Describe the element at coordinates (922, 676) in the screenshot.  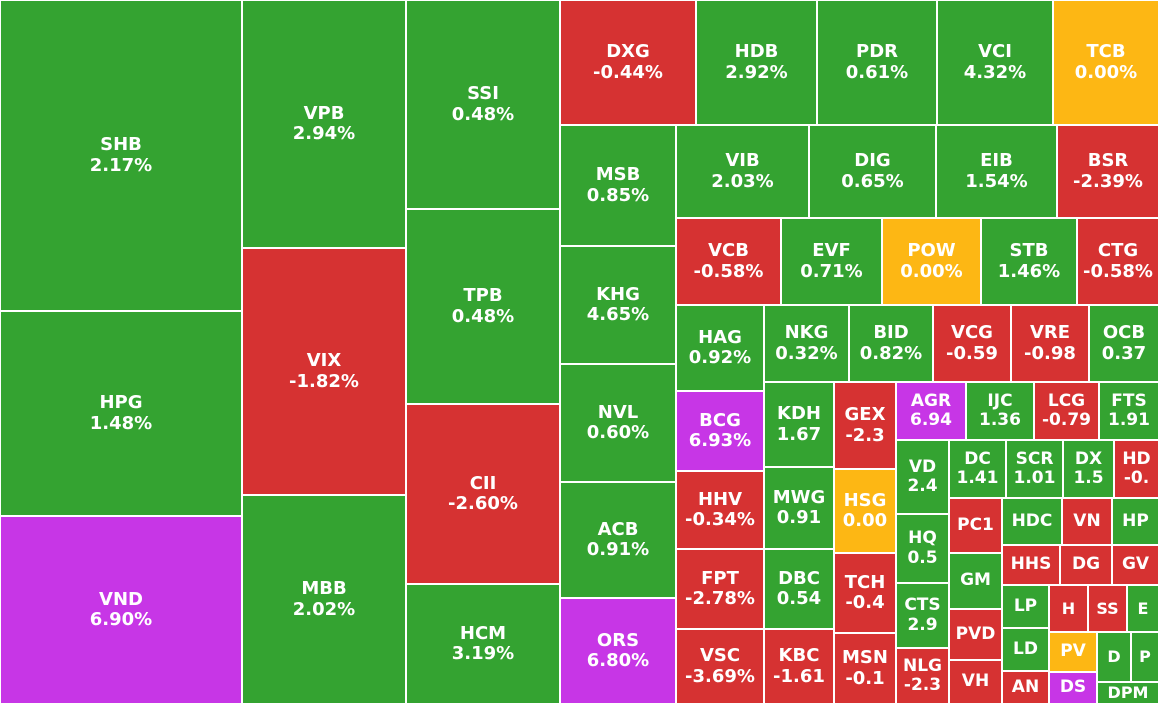
I see `treemap-tile-nlg: NLG -2.3` at that location.